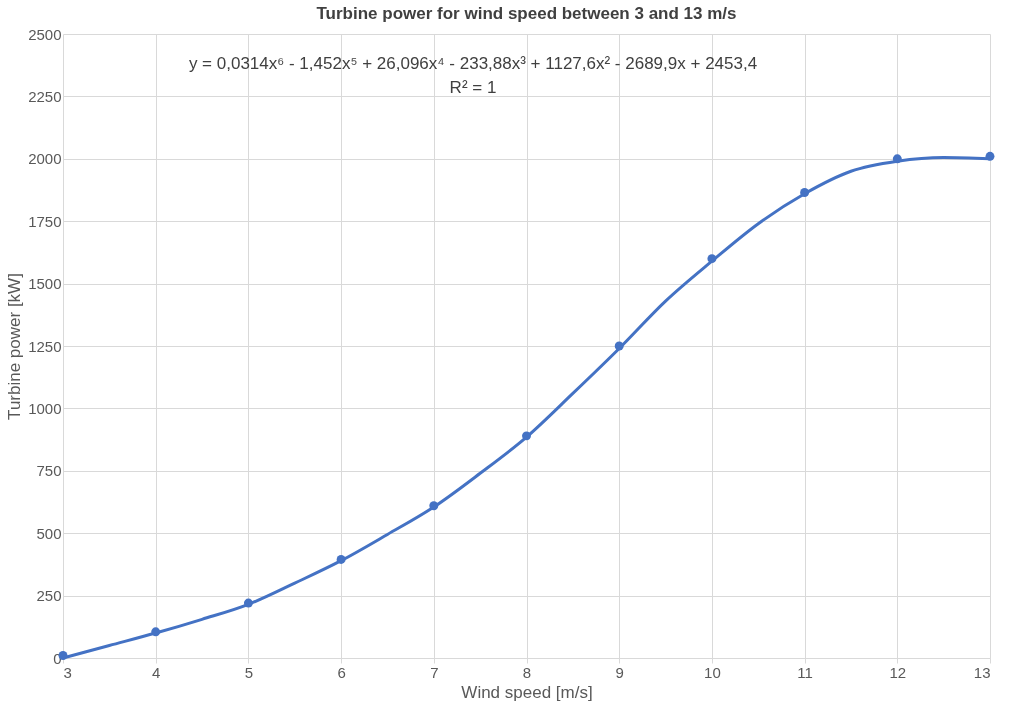 This screenshot has height=714, width=1013. I want to click on x-tick-label: 4, so click(156, 672).